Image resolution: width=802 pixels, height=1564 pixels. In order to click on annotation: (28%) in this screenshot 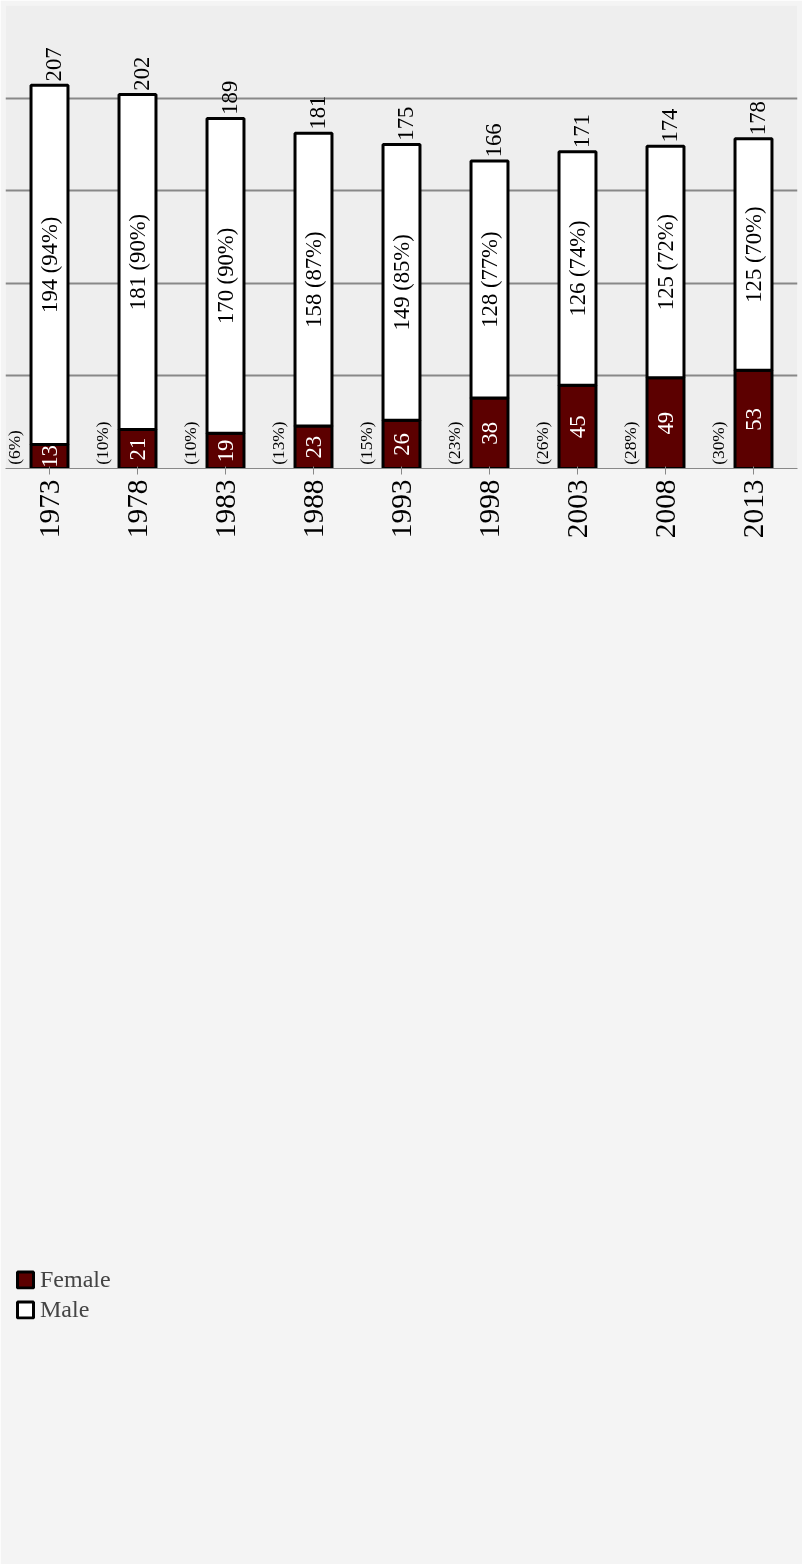, I will do `click(630, 443)`.